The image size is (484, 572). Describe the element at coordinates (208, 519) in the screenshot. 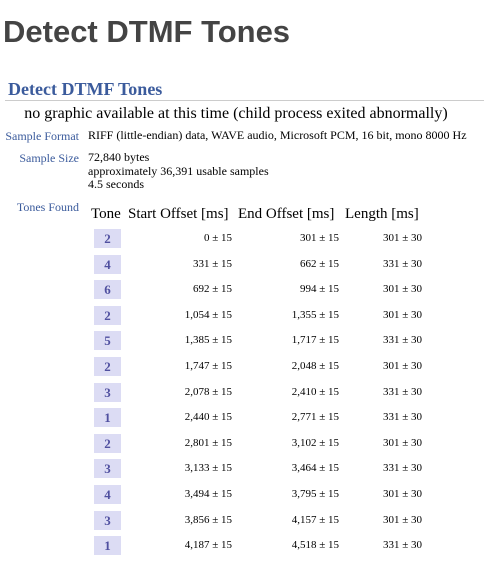

I see `start-offset-cell: 3,856 ± 15` at that location.